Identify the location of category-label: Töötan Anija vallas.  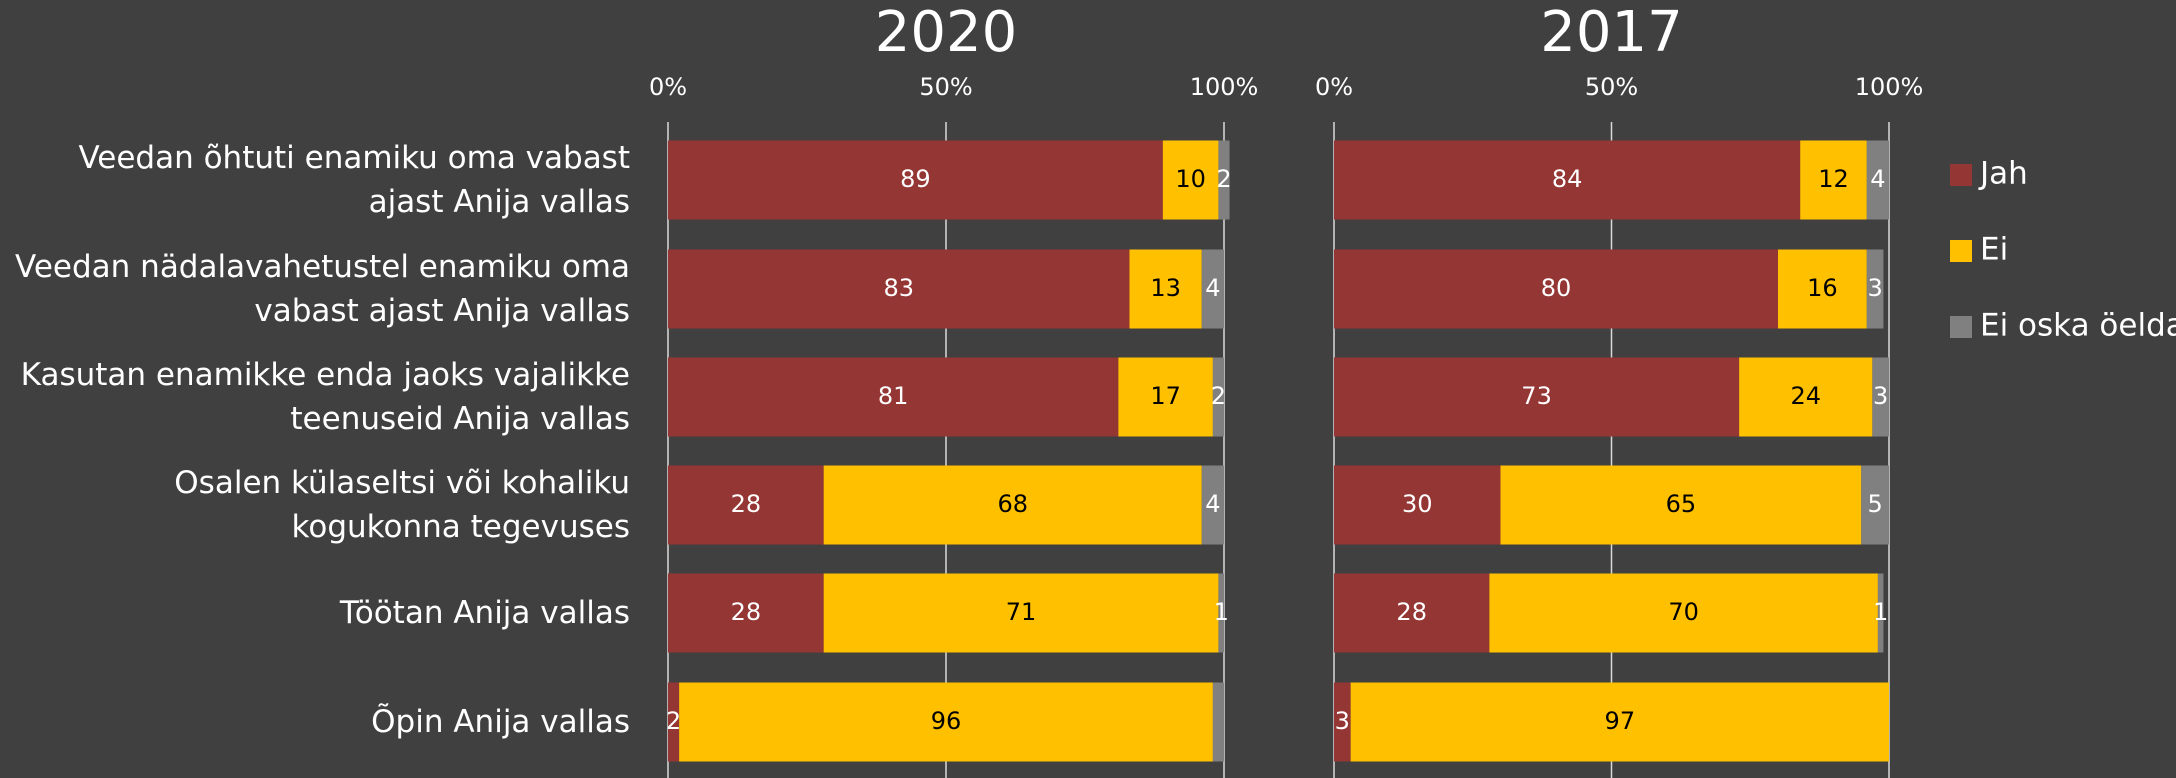
(484, 613).